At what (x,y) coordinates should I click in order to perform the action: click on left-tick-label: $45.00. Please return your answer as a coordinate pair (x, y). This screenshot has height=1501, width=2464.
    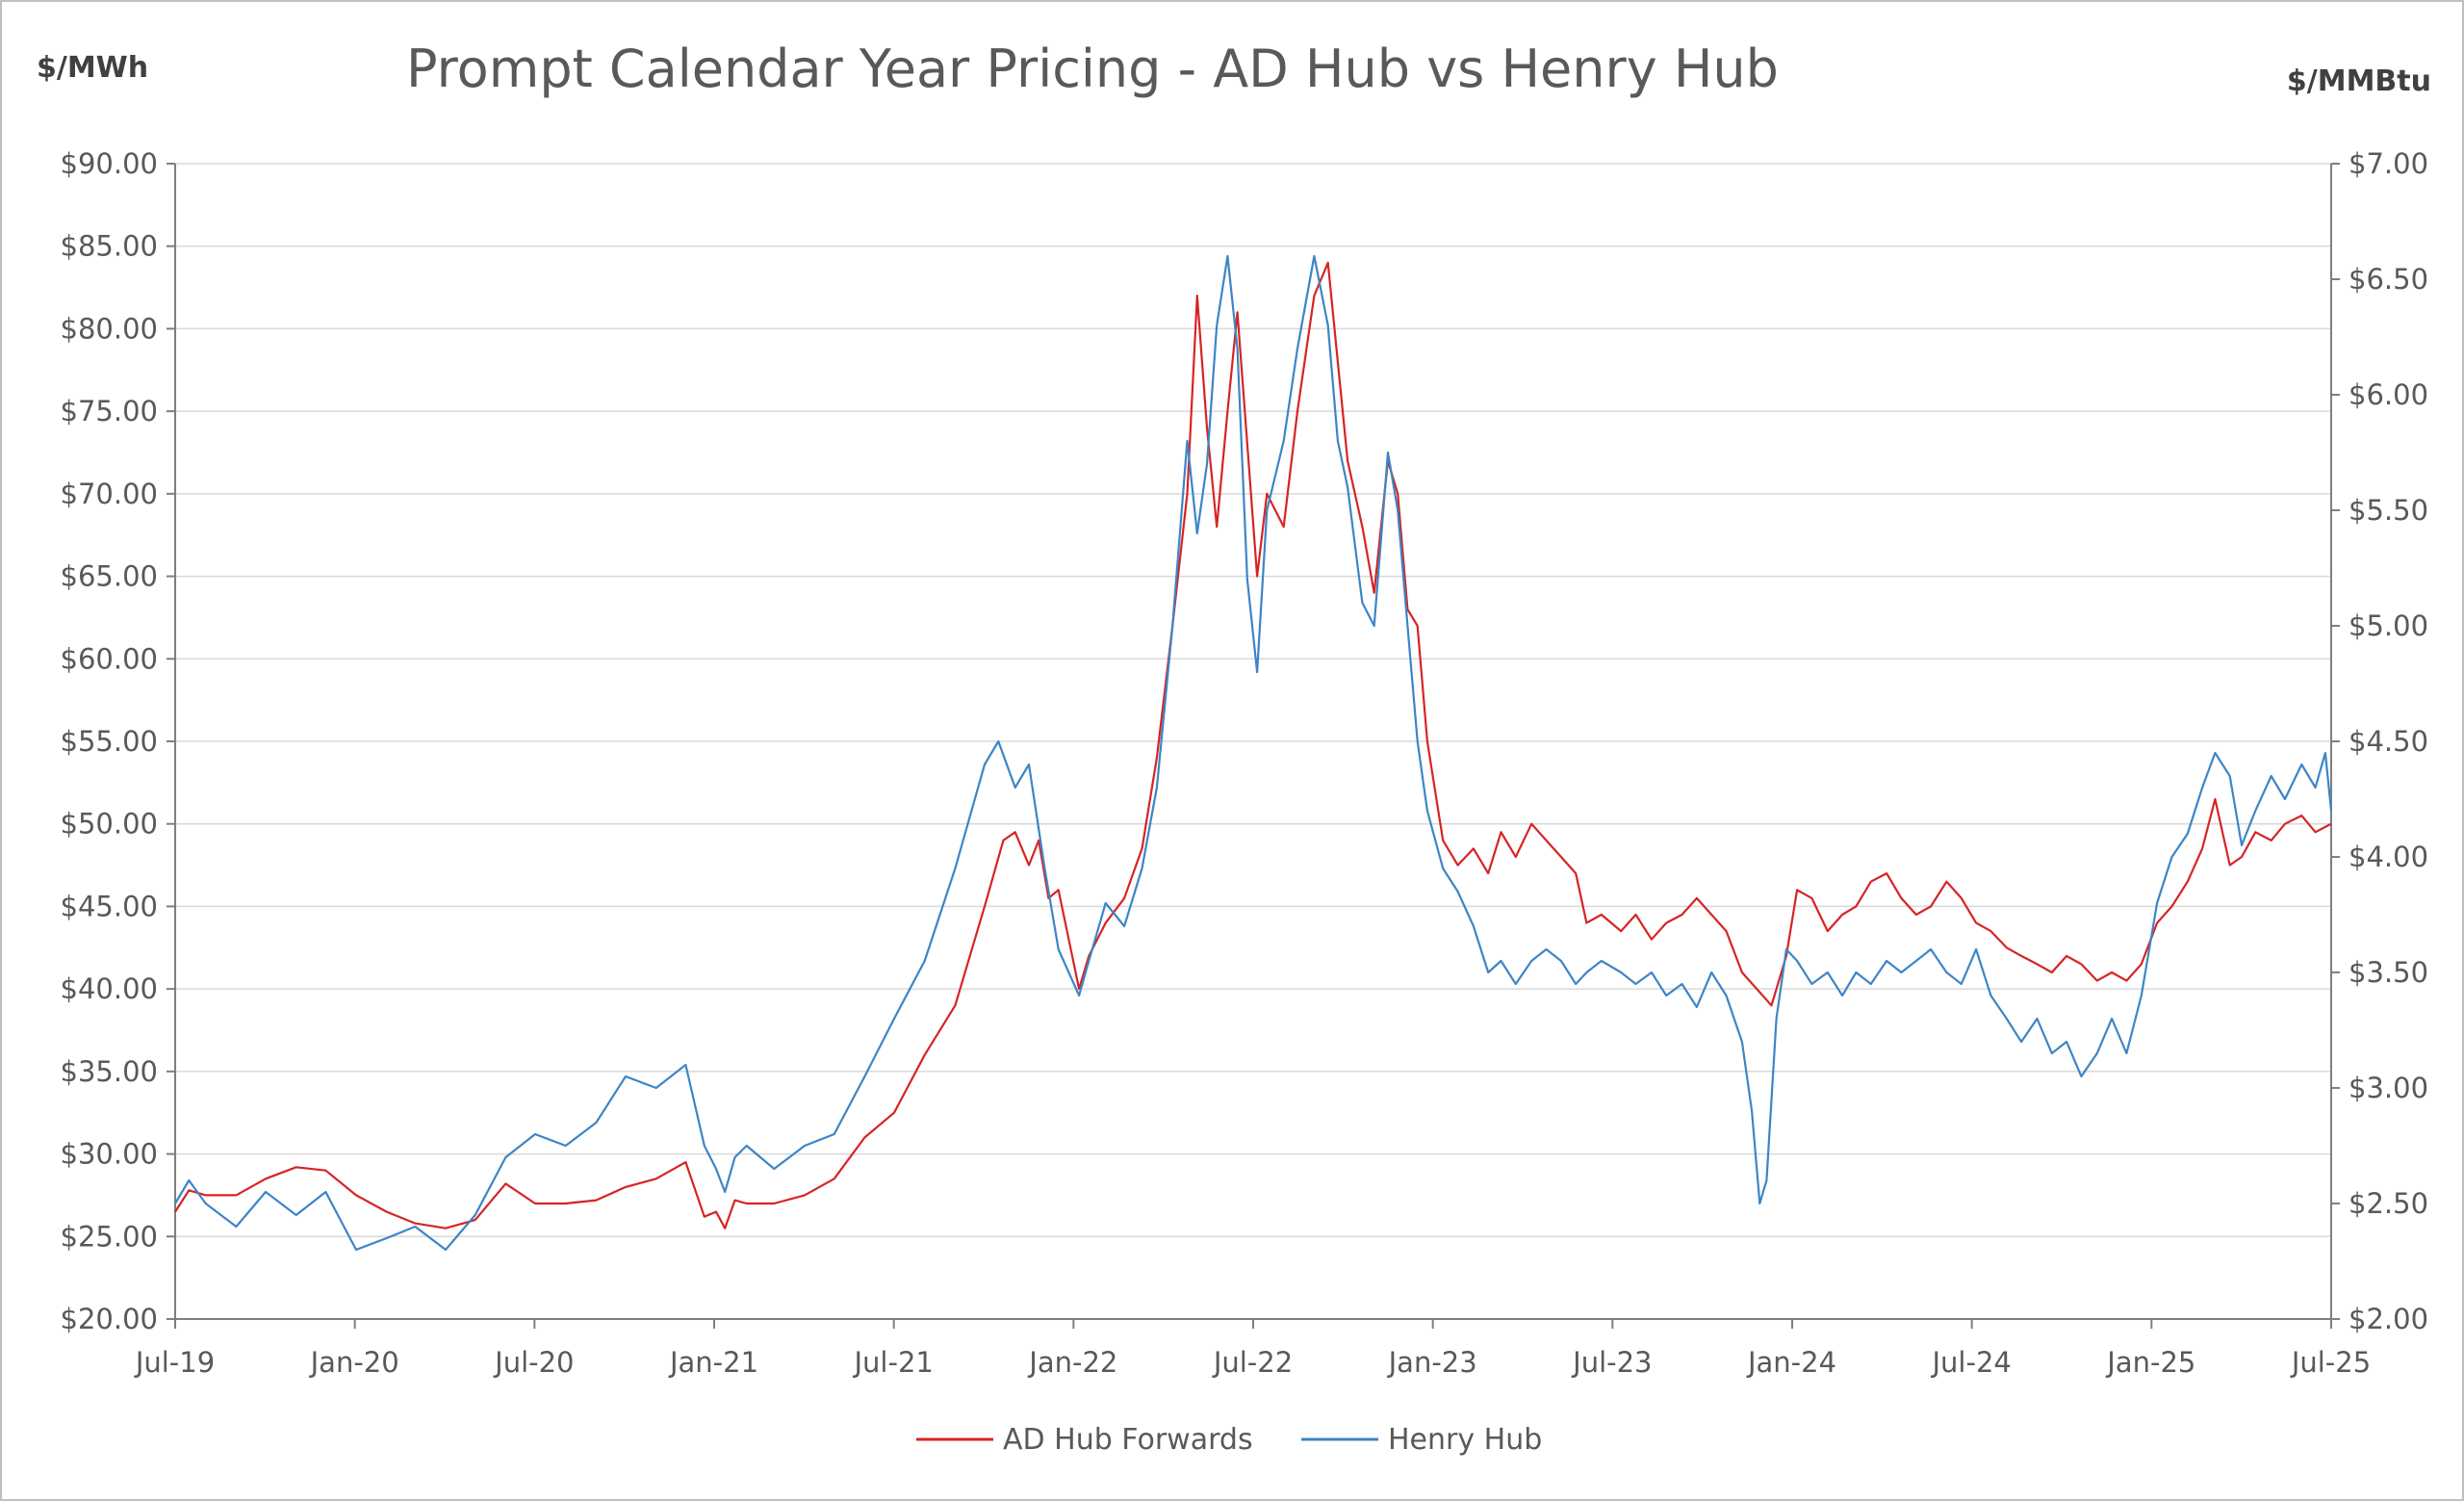
    Looking at the image, I should click on (109, 906).